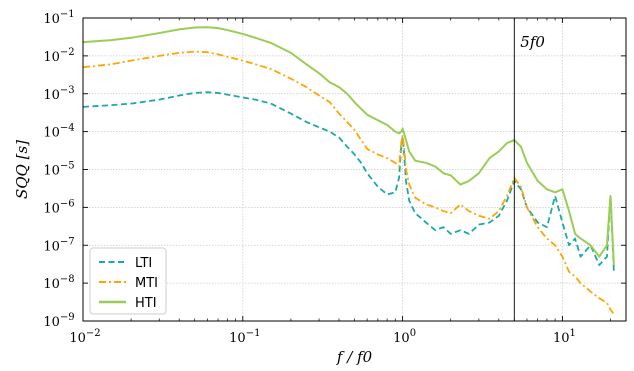 The image size is (634, 371). Describe the element at coordinates (146, 303) in the screenshot. I see `legend-label-hti: HTI` at that location.